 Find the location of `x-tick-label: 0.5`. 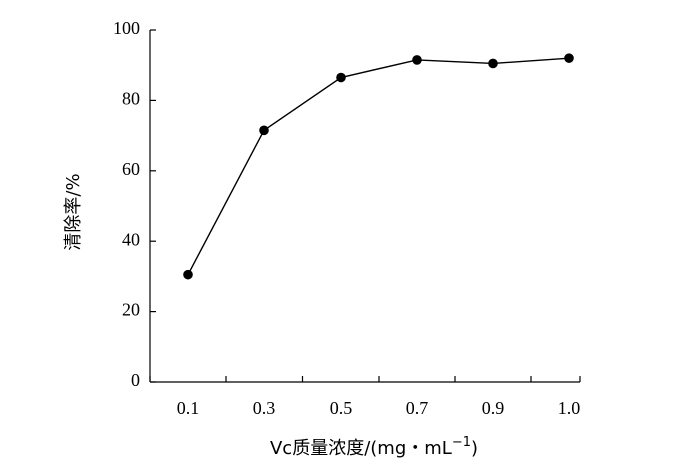

x-tick-label: 0.5 is located at coordinates (341, 408).